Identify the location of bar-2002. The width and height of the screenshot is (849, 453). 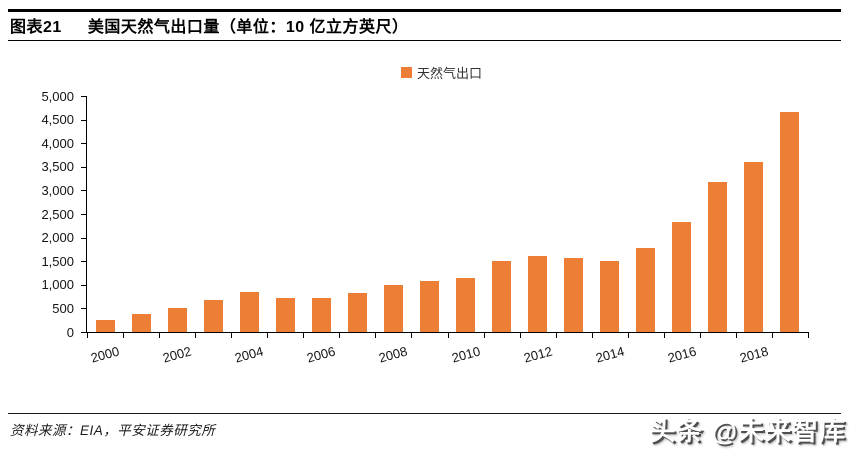
(177, 320).